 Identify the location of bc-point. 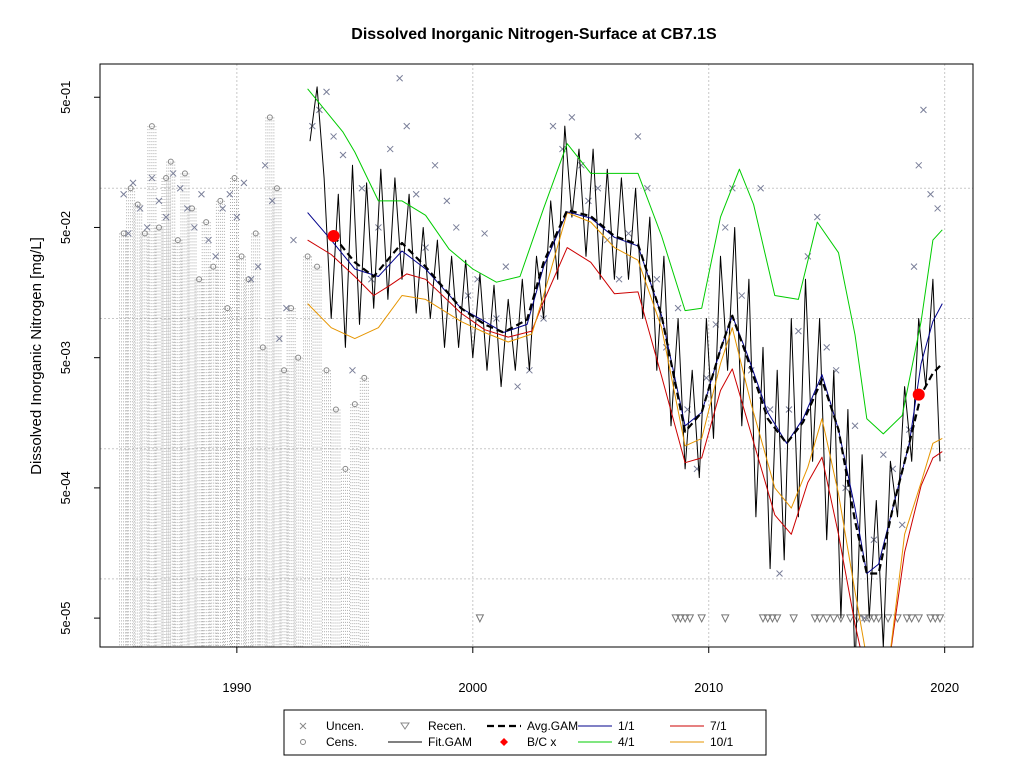
(918, 394).